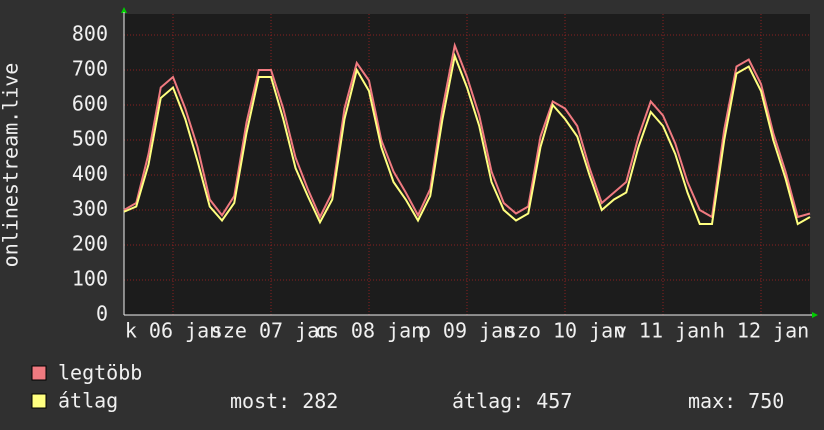 Image resolution: width=824 pixels, height=430 pixels. What do you see at coordinates (320, 401) in the screenshot?
I see `stat-value: 282` at bounding box center [320, 401].